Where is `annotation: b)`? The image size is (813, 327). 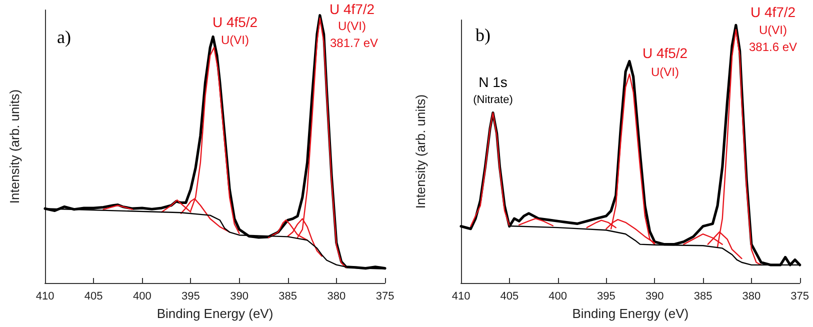
annotation: b) is located at coordinates (483, 35).